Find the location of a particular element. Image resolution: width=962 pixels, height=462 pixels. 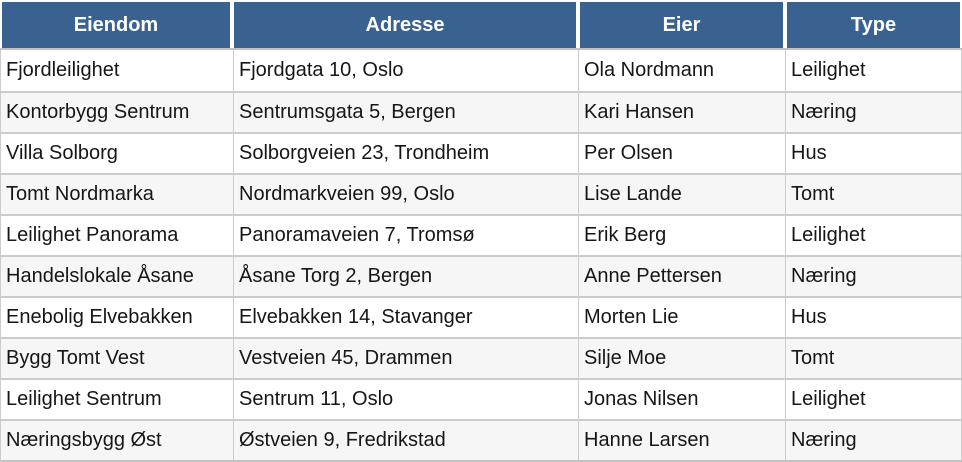

table-cell: Næringsbygg Øst is located at coordinates (117, 440).